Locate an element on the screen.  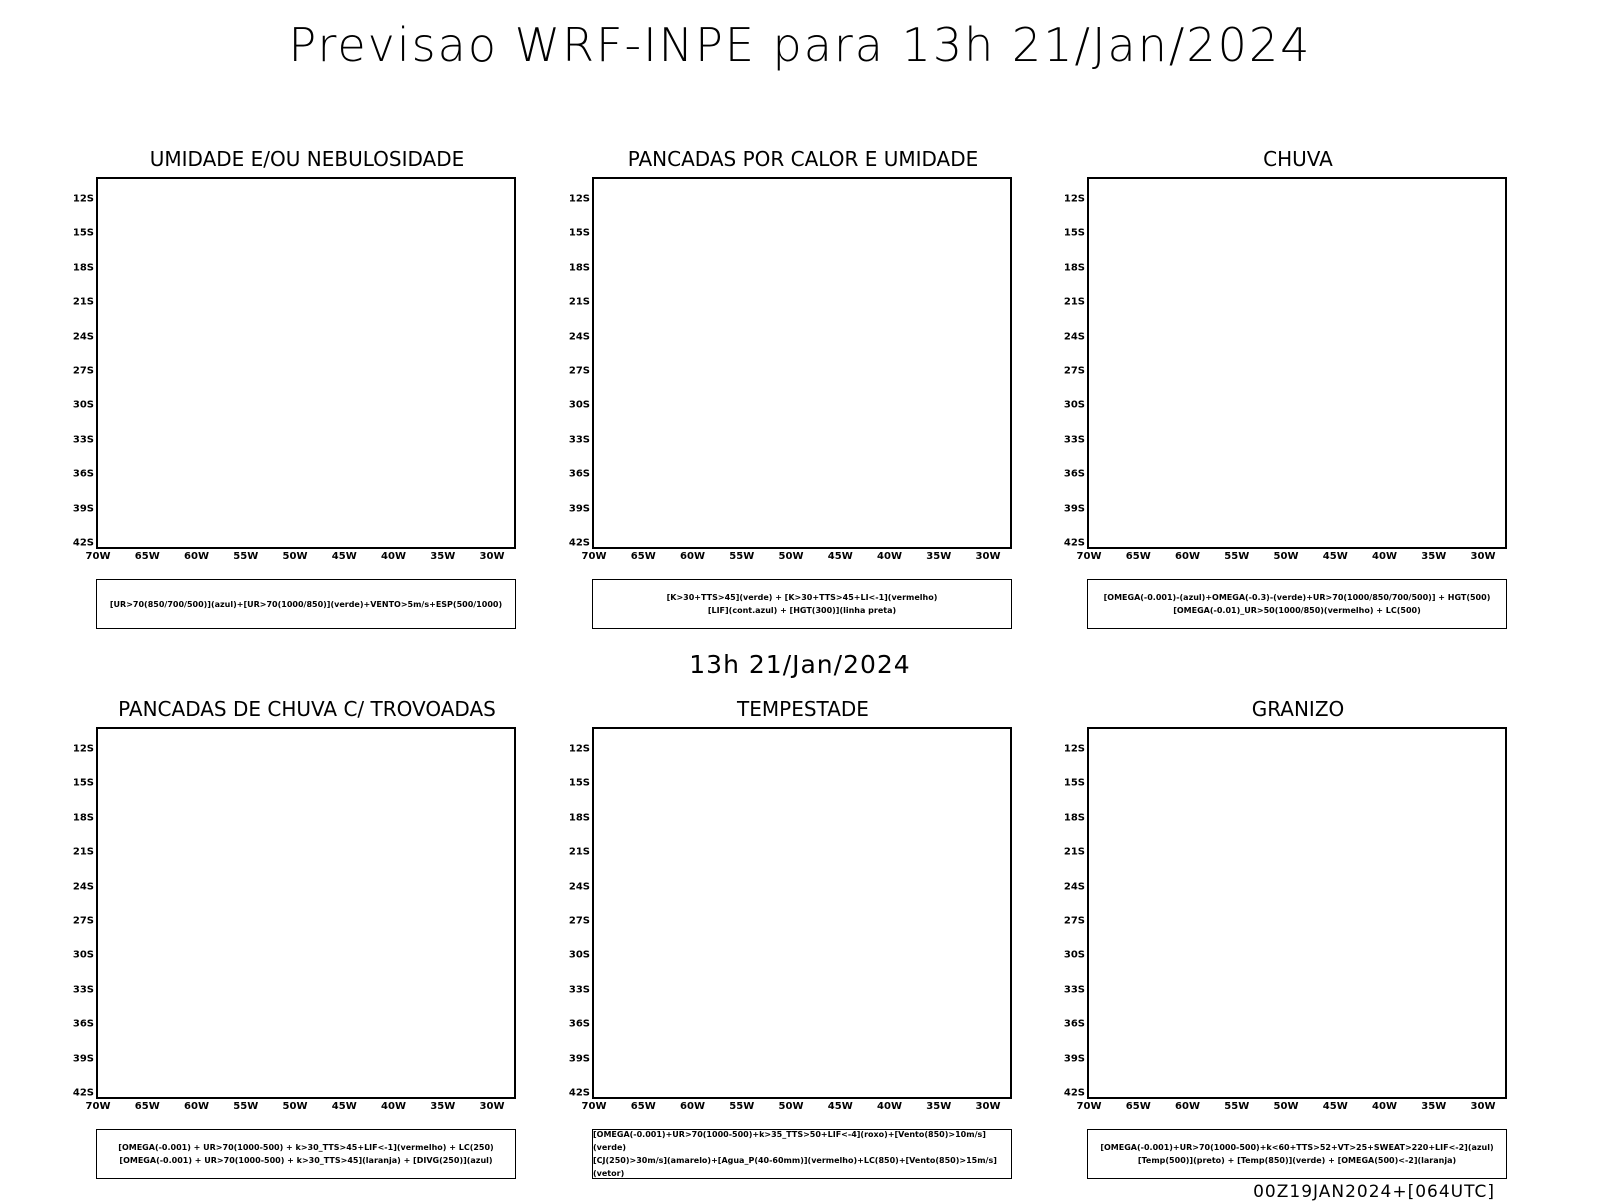
map-chuva is located at coordinates (1297, 363).